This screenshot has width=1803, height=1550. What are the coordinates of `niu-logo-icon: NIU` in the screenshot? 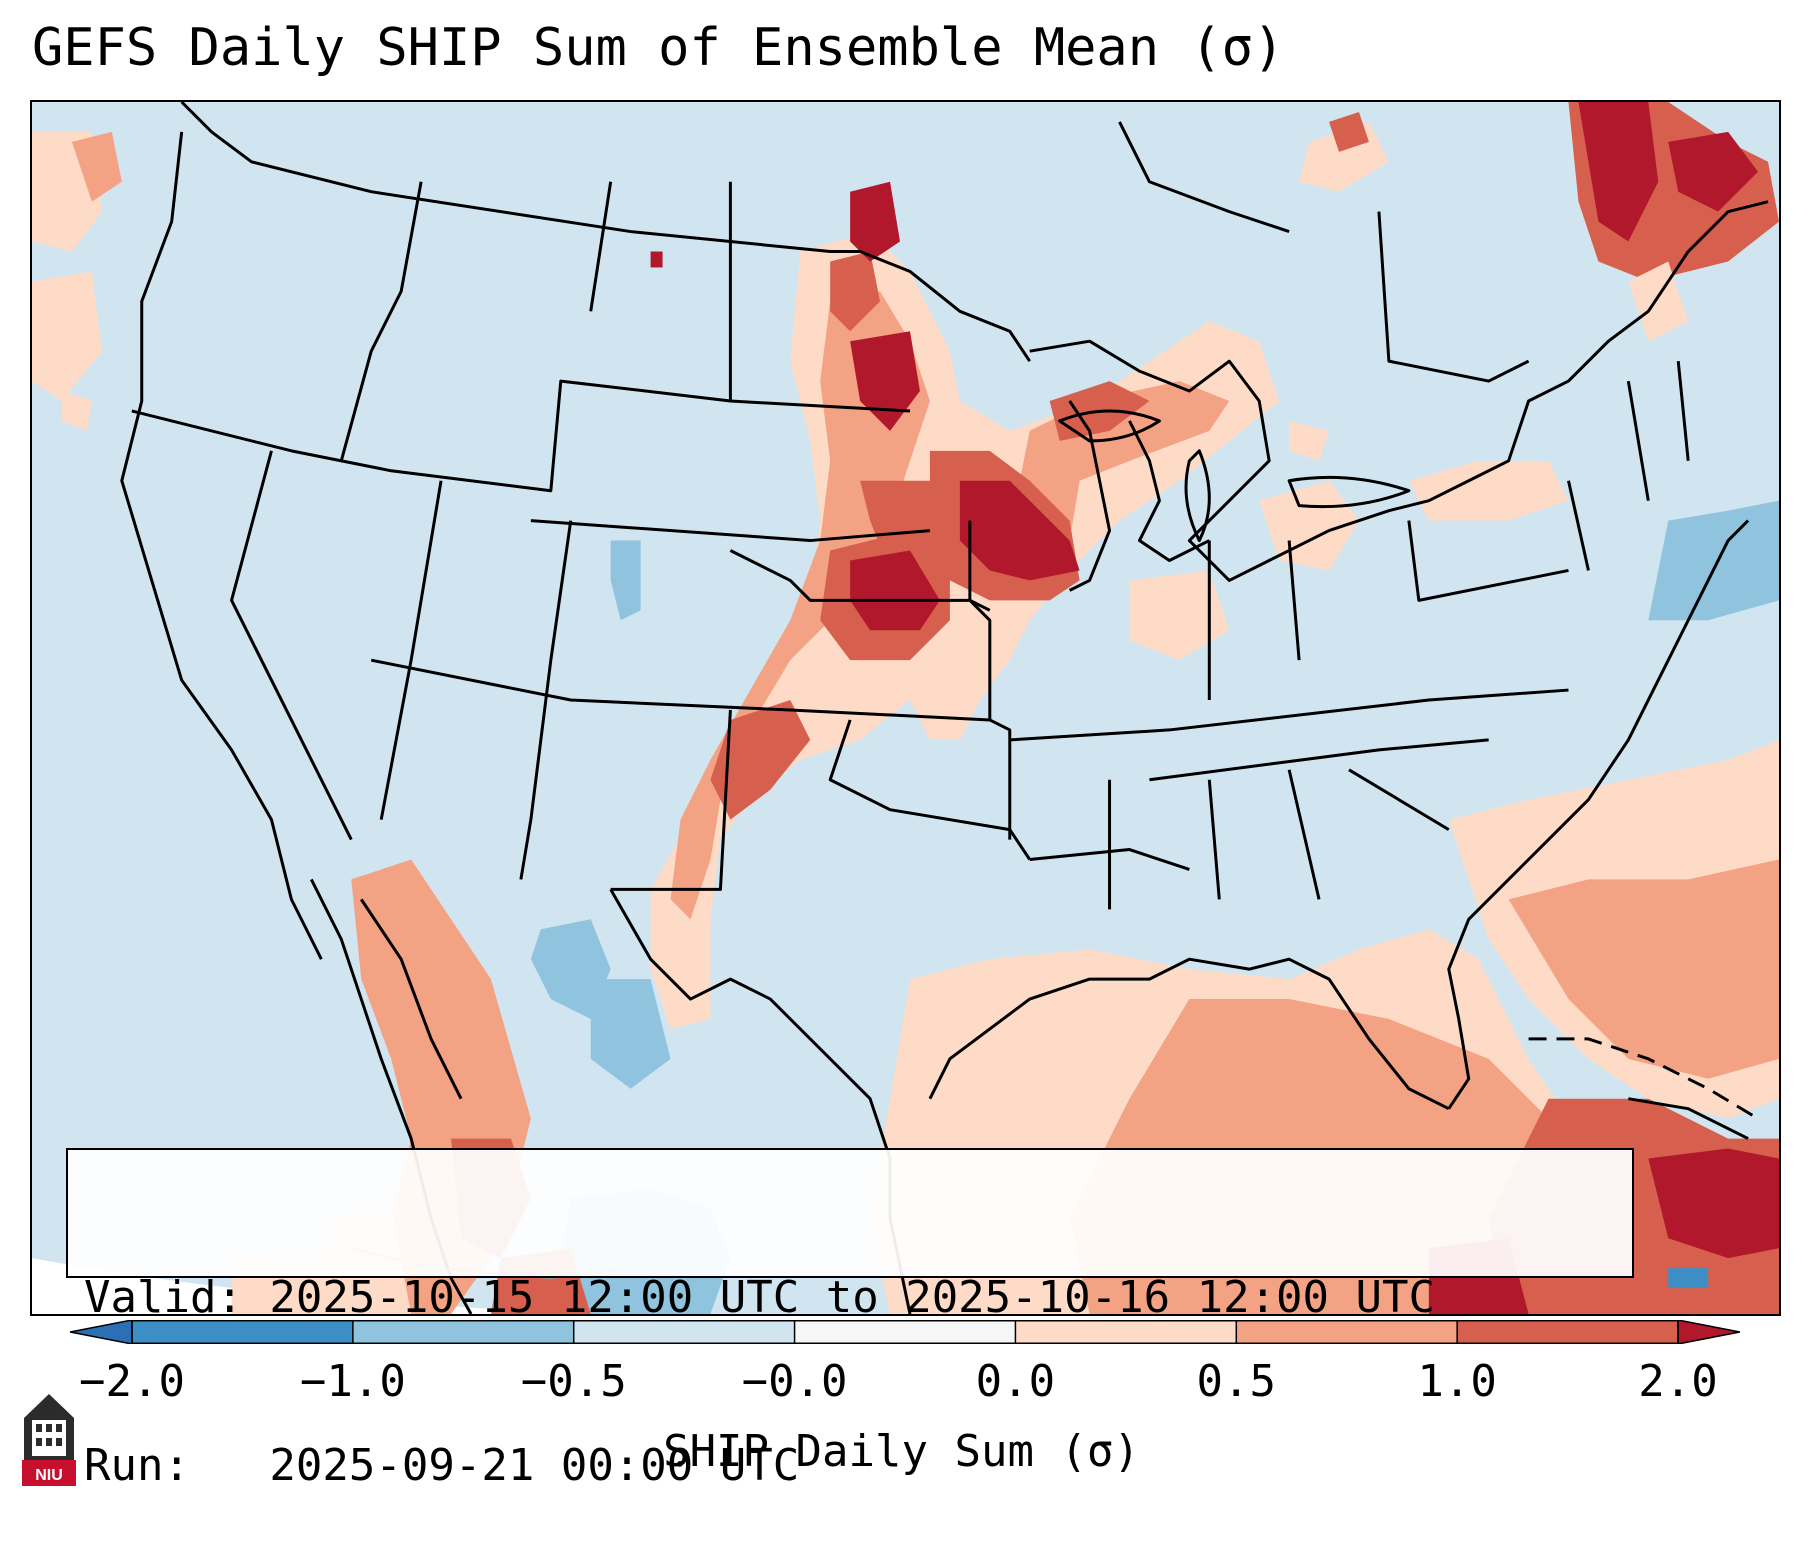 It's located at (49, 1440).